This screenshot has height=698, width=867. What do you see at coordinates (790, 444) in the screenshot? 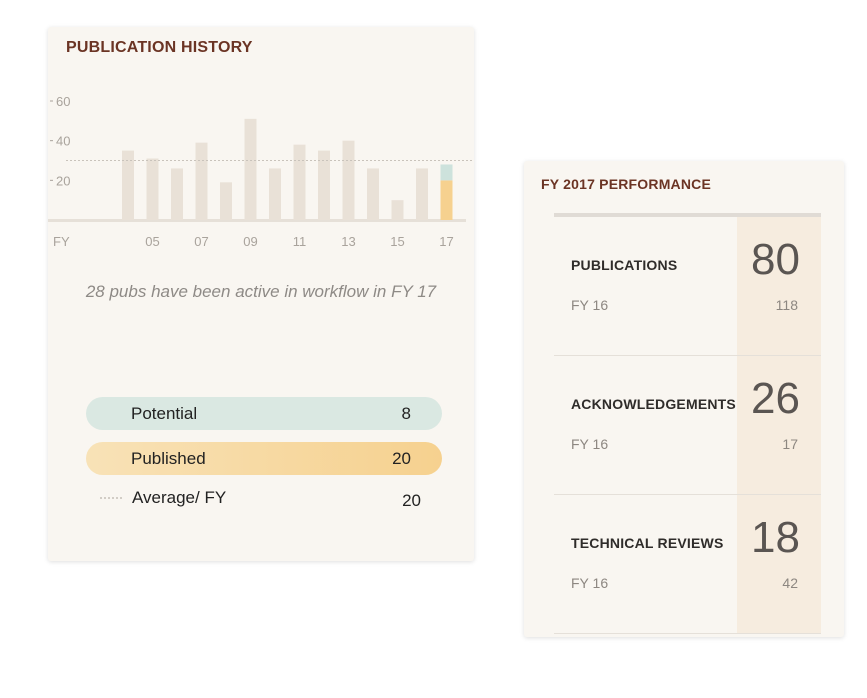
I see `metric-prev-value: 17` at bounding box center [790, 444].